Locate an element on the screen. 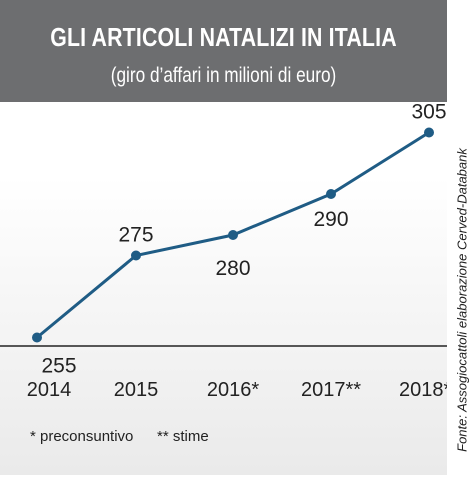 The width and height of the screenshot is (473, 481). chart-subtitle: (giro d’affari in milioni di euro) is located at coordinates (223, 75).